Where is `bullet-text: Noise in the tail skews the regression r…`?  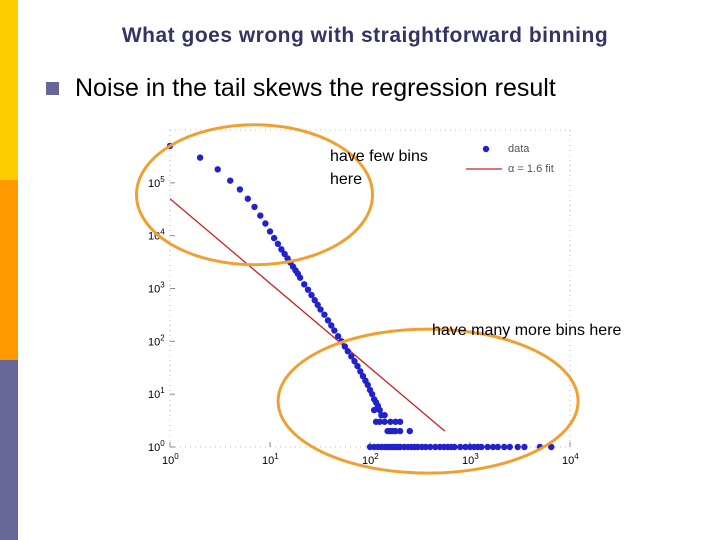
bullet-text: Noise in the tail skews the regression r… is located at coordinates (315, 87).